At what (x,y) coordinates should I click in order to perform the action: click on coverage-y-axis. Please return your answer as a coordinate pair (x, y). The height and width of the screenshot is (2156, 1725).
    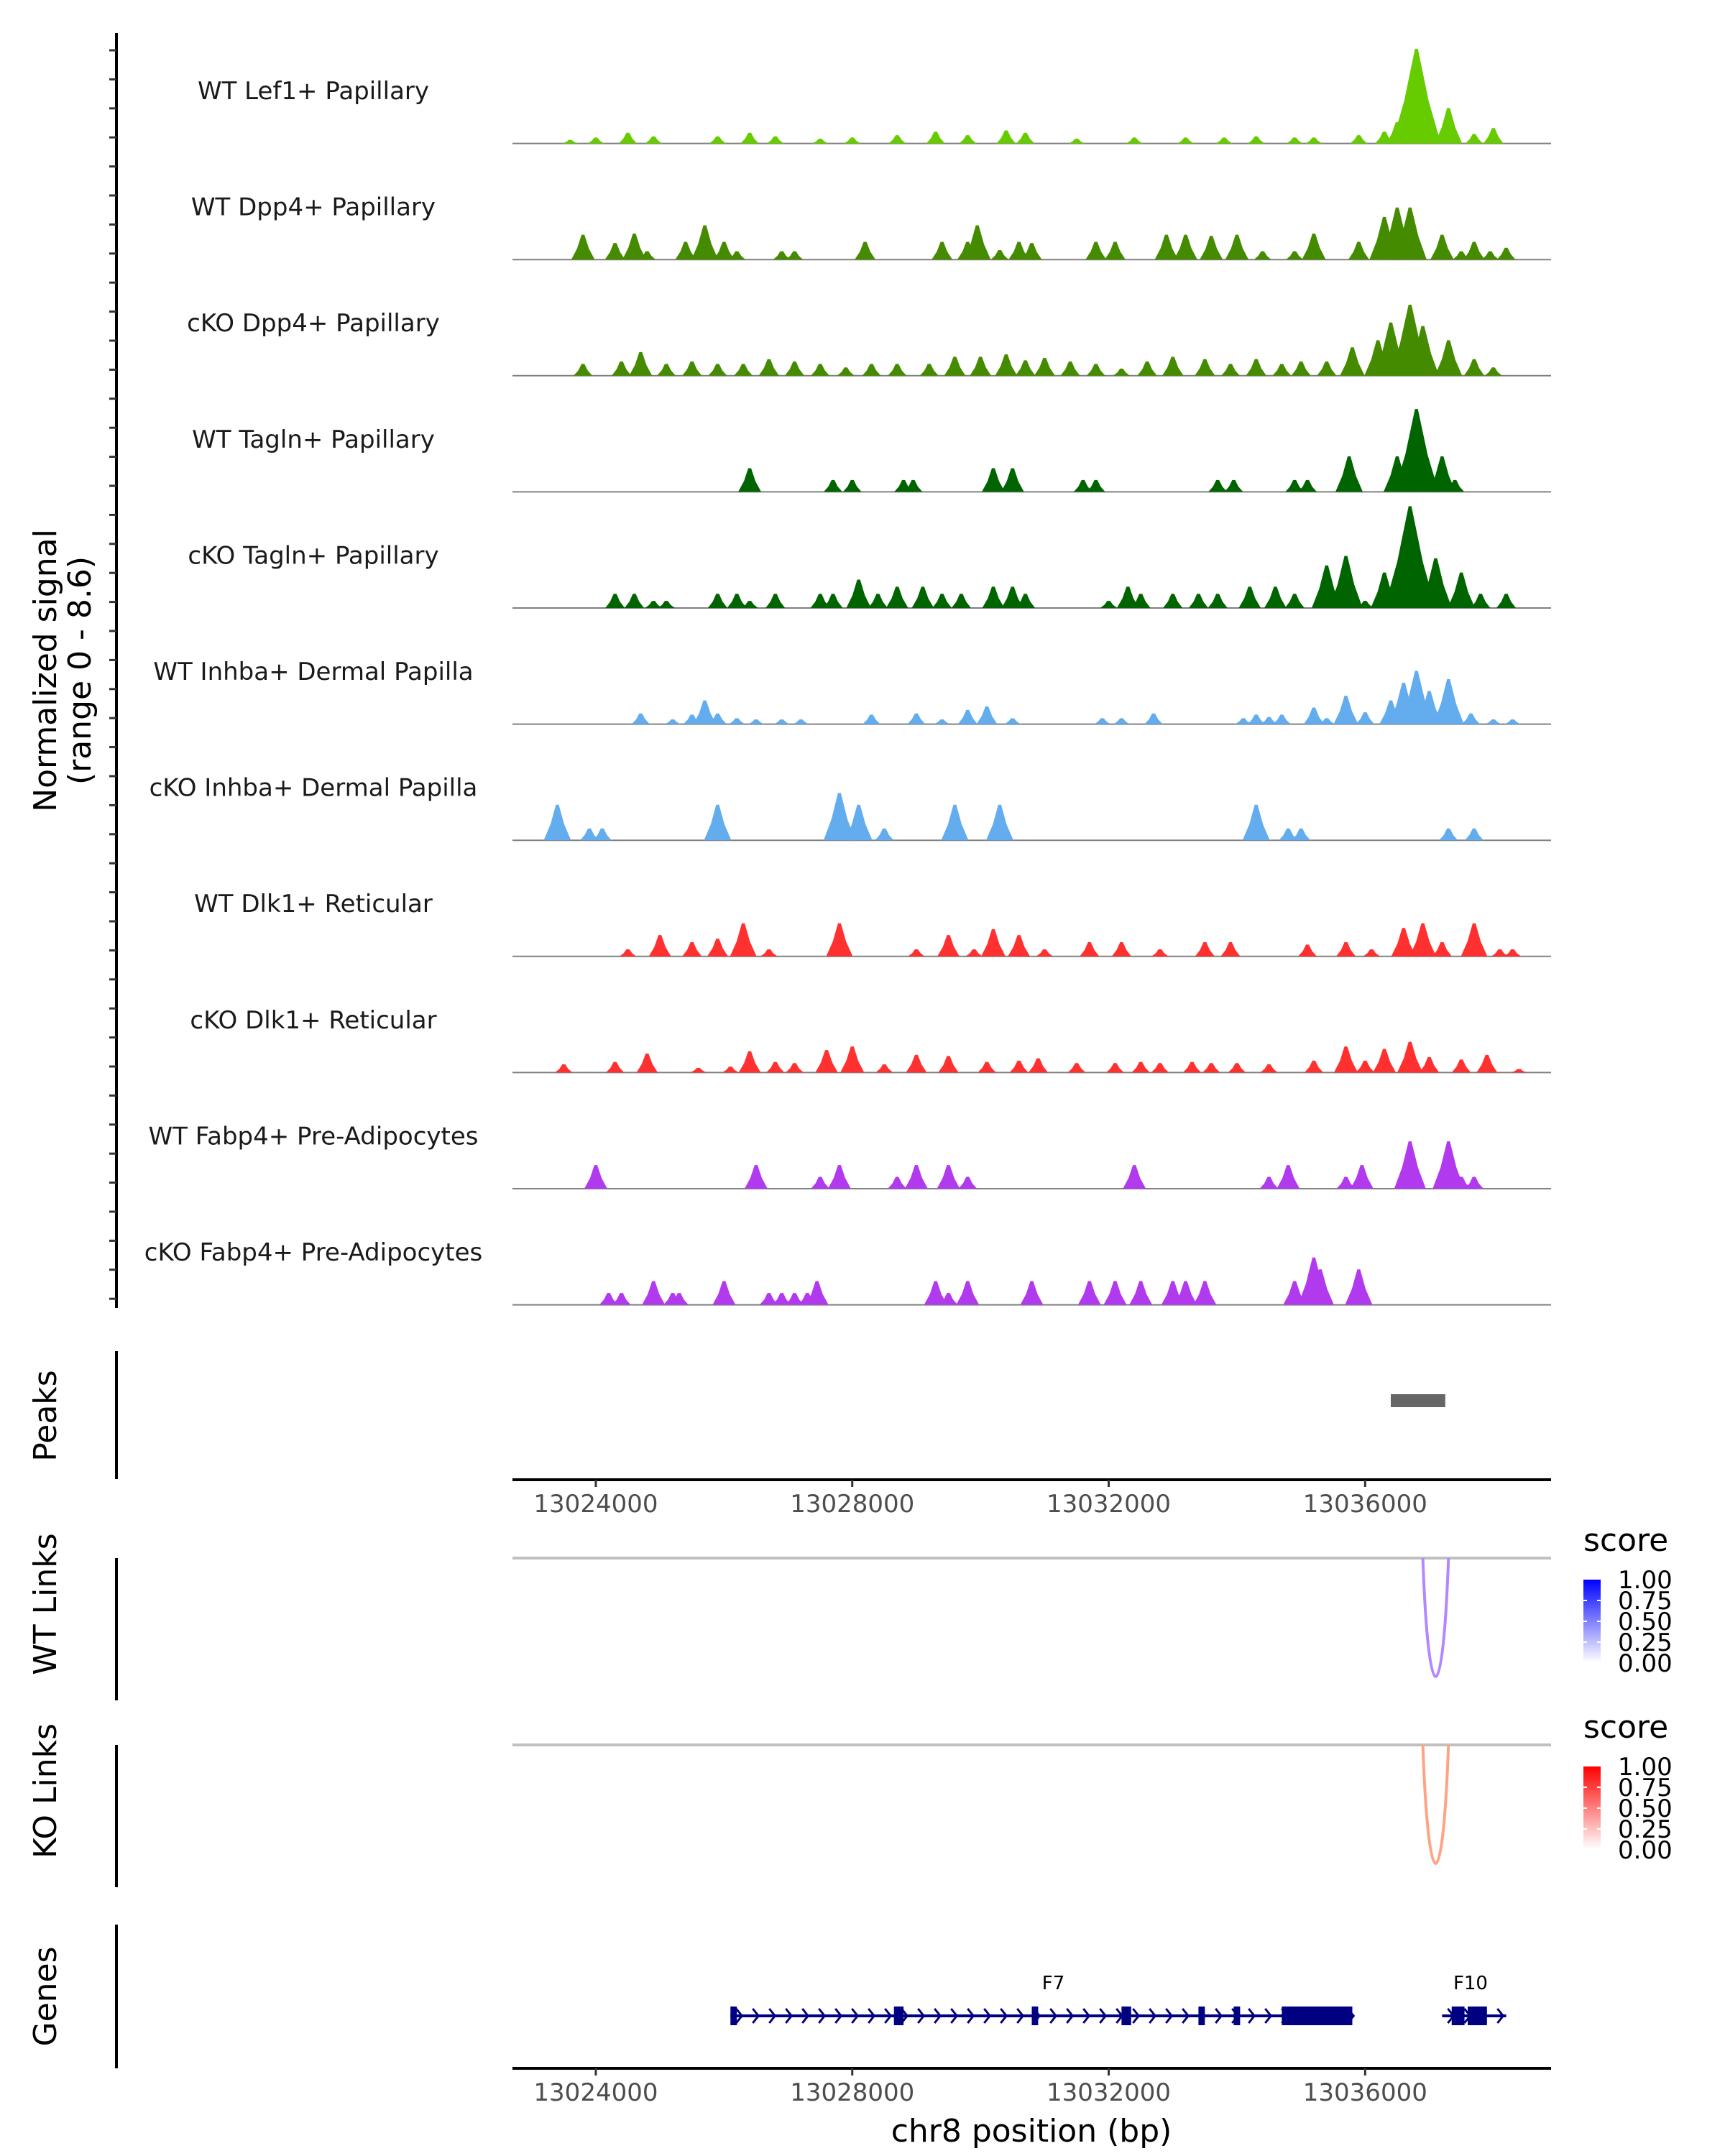
    Looking at the image, I should click on (113, 670).